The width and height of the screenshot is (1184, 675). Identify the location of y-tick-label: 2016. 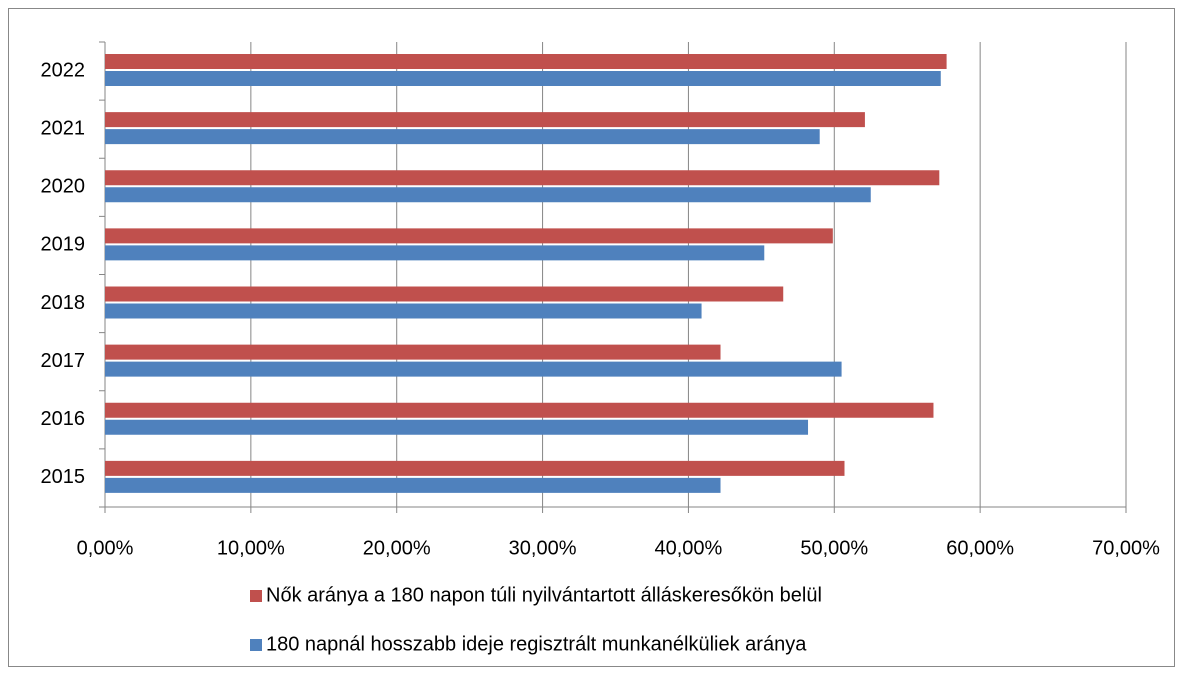
(63, 419).